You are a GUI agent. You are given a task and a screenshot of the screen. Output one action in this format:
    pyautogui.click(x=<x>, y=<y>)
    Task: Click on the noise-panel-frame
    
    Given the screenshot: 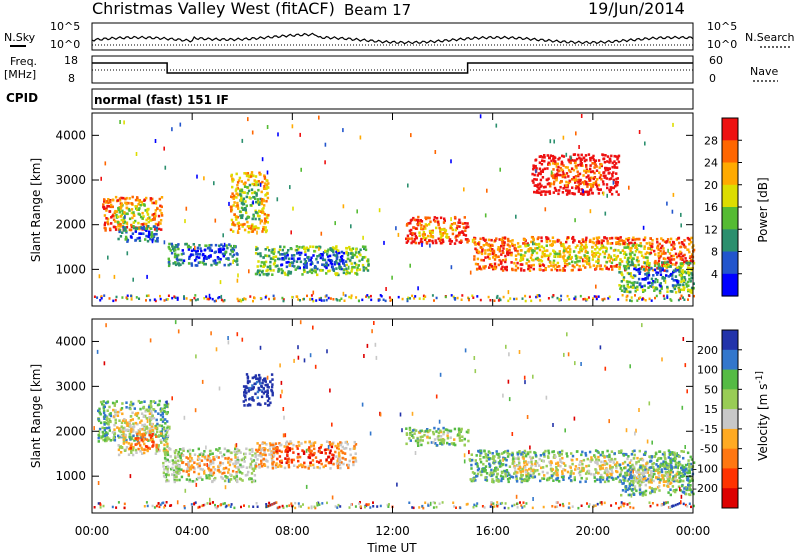 What is the action you would take?
    pyautogui.click(x=392, y=36)
    